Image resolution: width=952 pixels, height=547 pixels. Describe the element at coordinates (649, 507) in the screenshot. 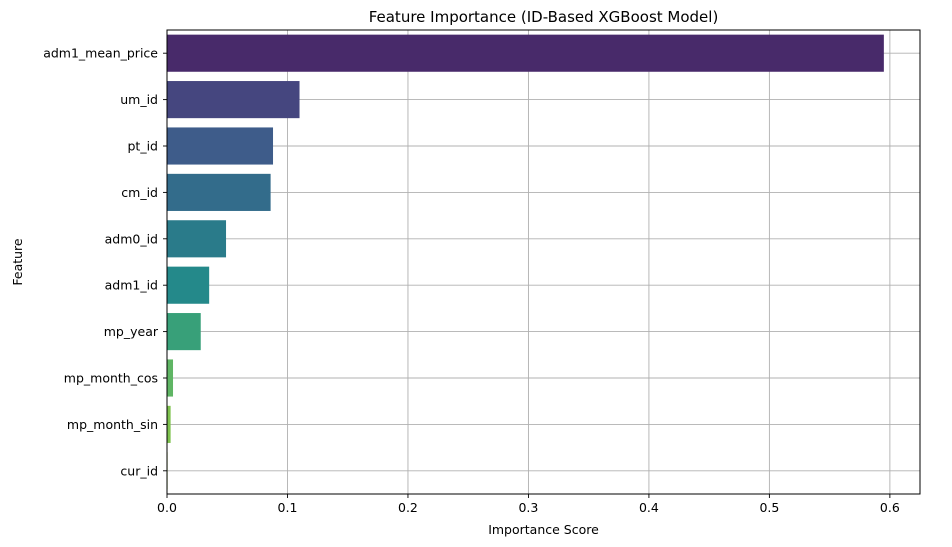

I see `x-tick-label: 0.4` at that location.